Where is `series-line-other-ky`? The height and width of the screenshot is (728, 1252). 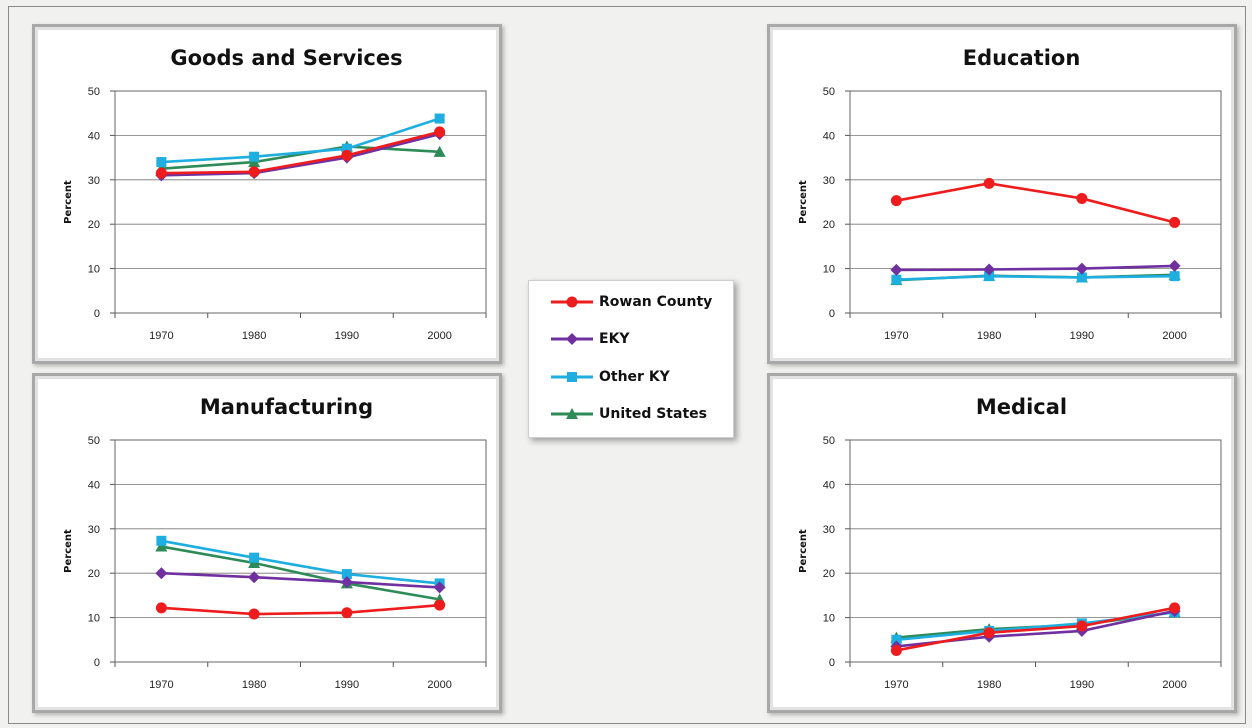
series-line-other-ky is located at coordinates (1035, 277).